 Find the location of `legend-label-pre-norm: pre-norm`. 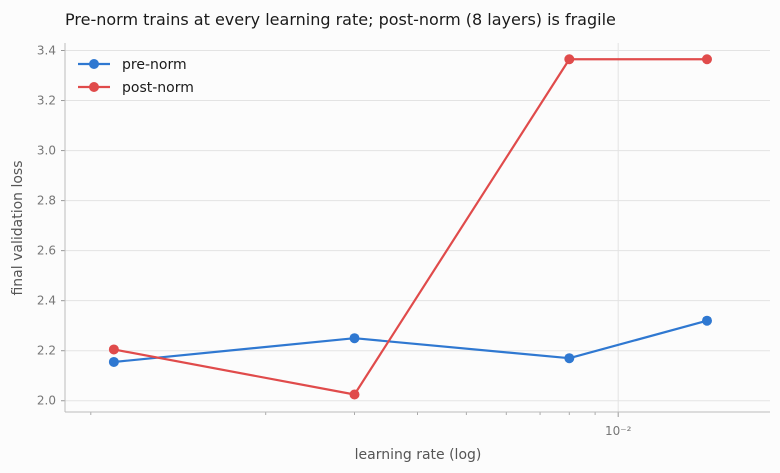

legend-label-pre-norm: pre-norm is located at coordinates (154, 65).